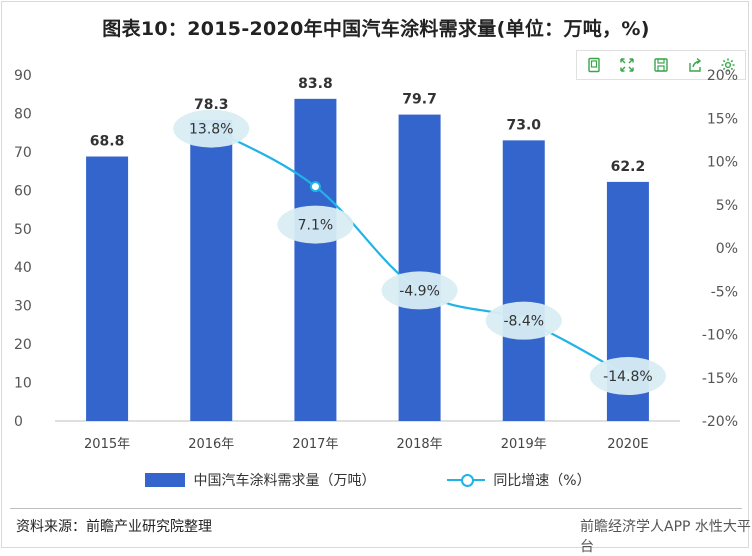  What do you see at coordinates (405, 480) in the screenshot?
I see `legend: 中国汽车涂料需求量（万吨） 同比增速（%）` at bounding box center [405, 480].